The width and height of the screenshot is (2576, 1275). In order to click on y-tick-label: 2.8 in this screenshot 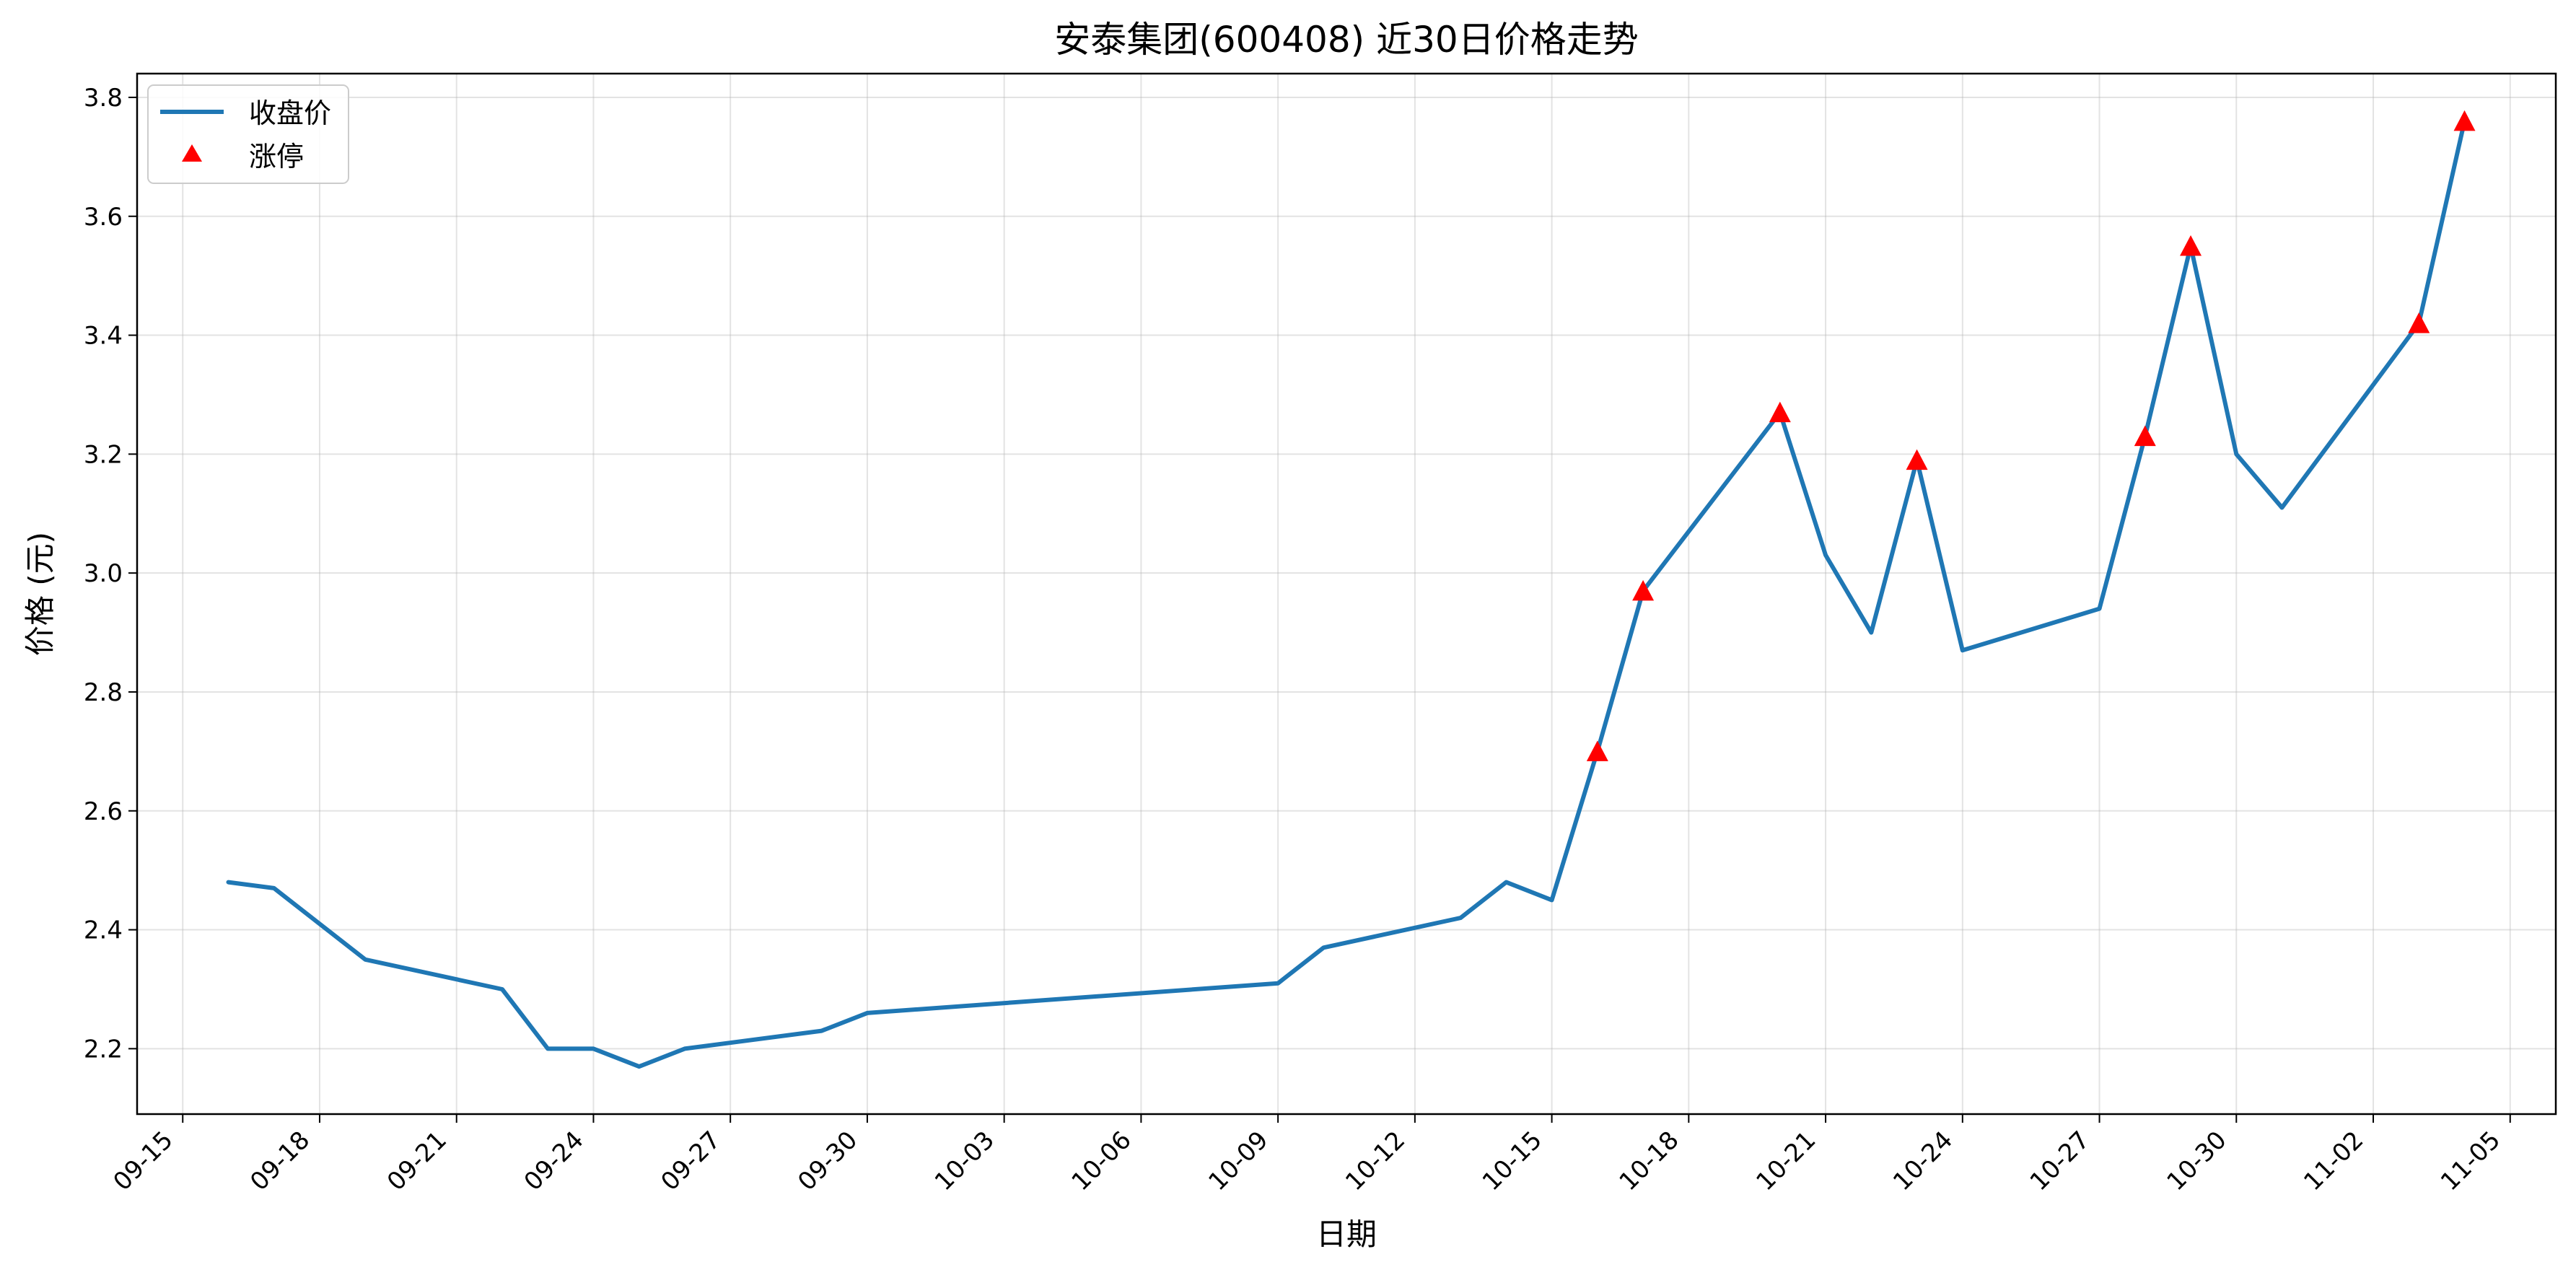, I will do `click(103, 692)`.